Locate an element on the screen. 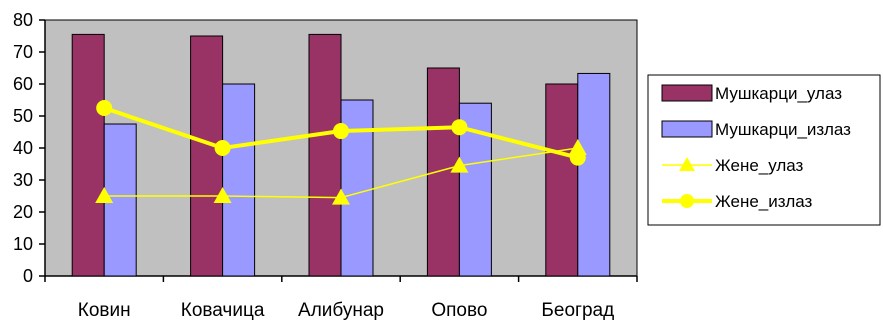 This screenshot has width=883, height=323. legend-label: Мушкарци_излаз is located at coordinates (783, 129).